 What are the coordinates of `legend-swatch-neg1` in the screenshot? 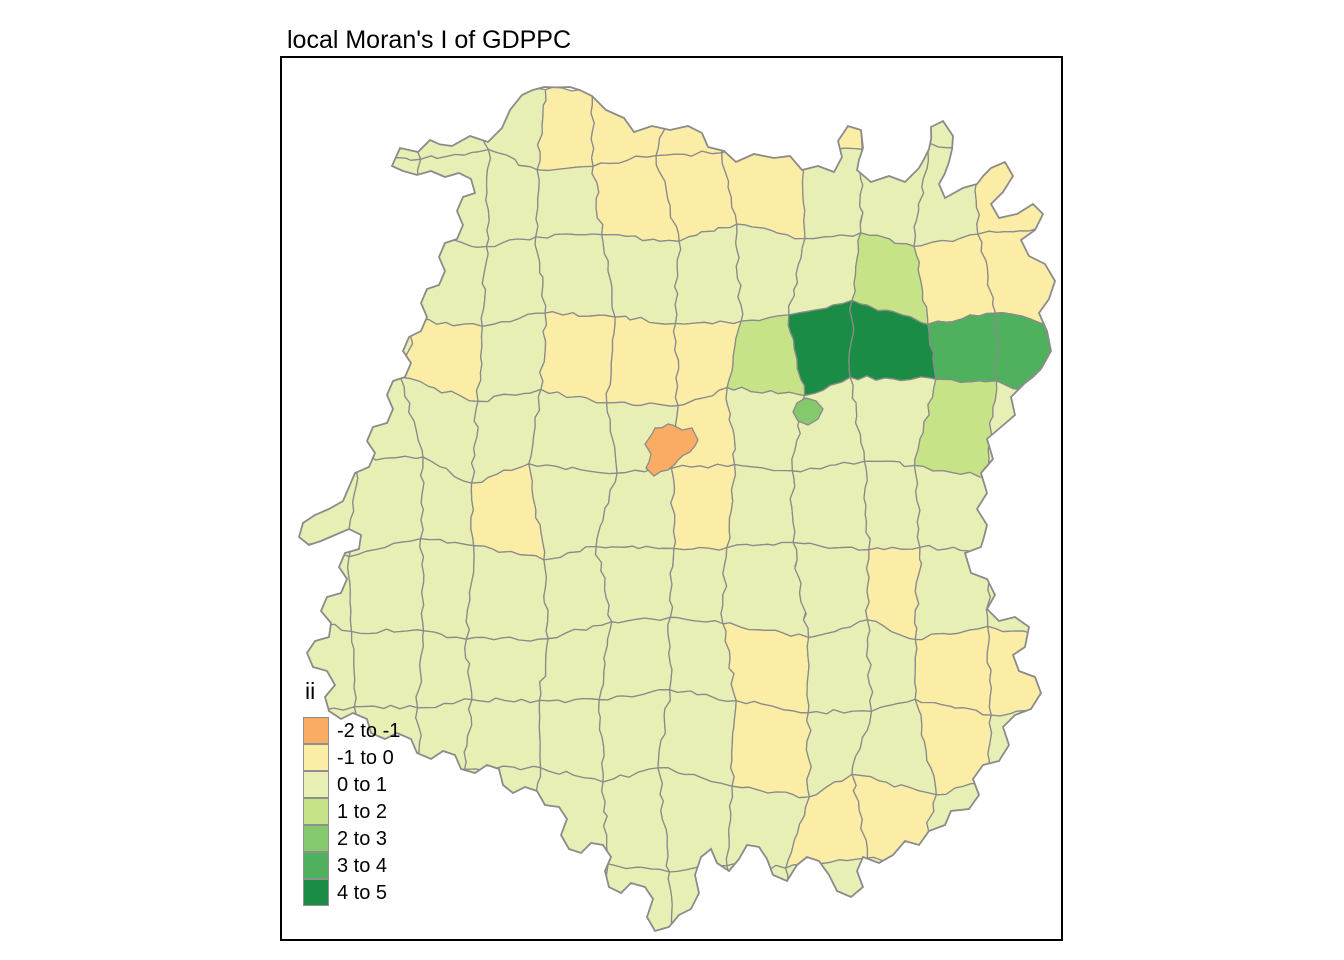 It's located at (316, 757).